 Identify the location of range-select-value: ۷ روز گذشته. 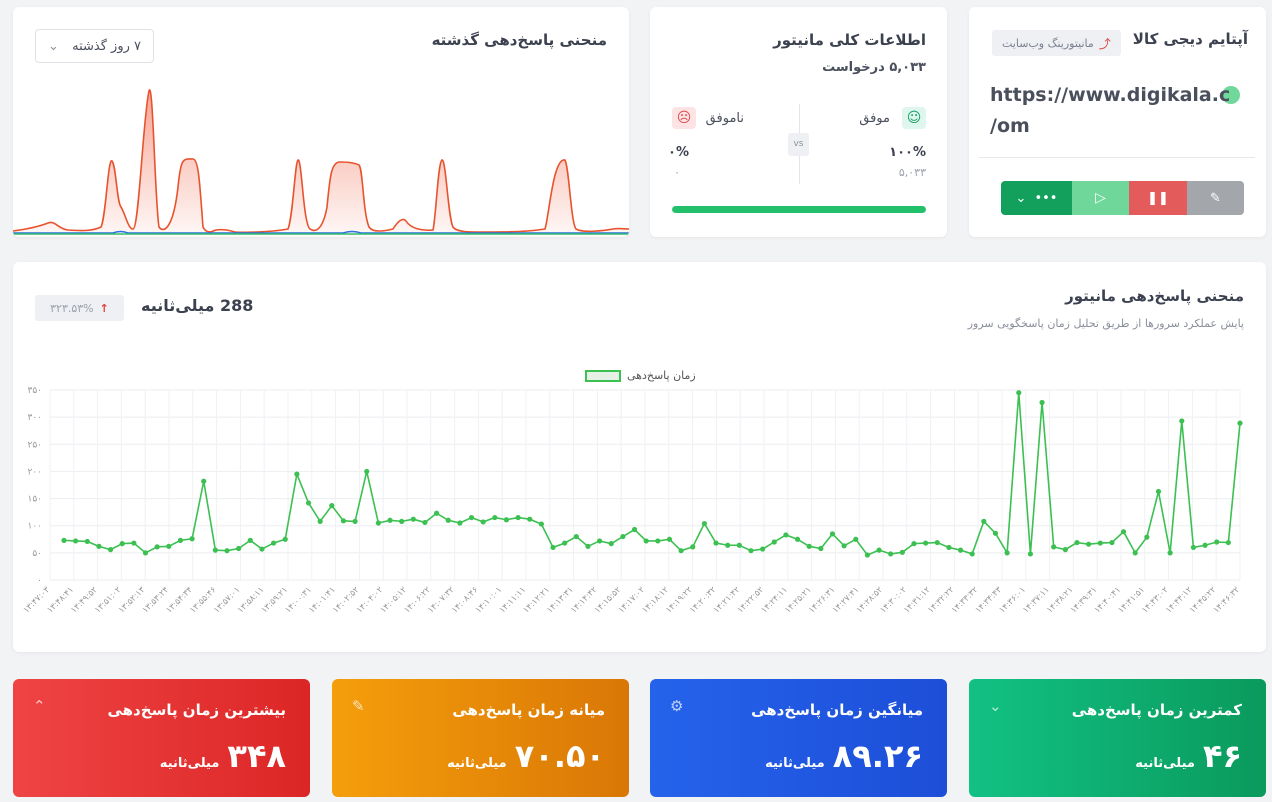
(106, 46).